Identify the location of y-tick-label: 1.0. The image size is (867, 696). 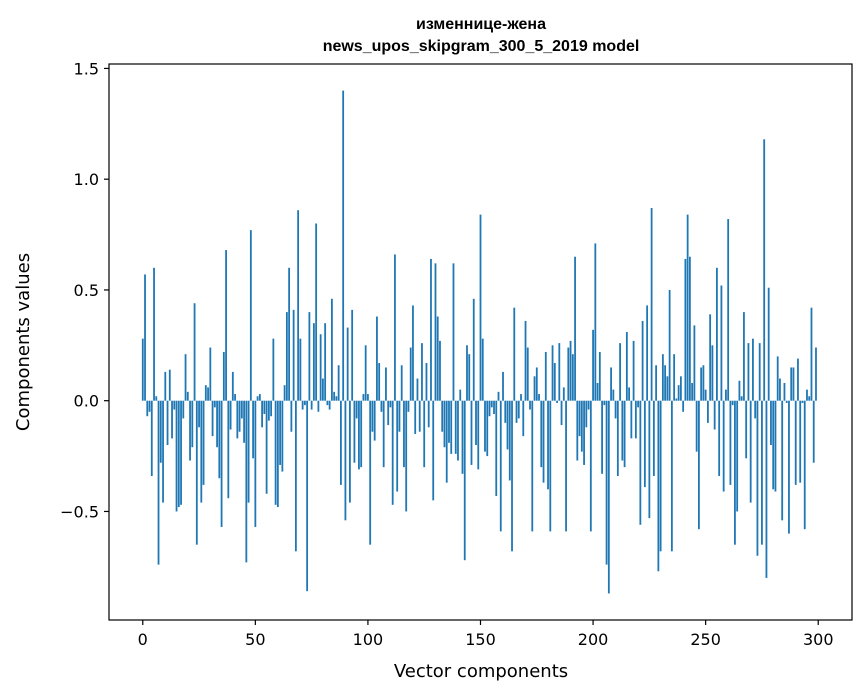
(86, 179).